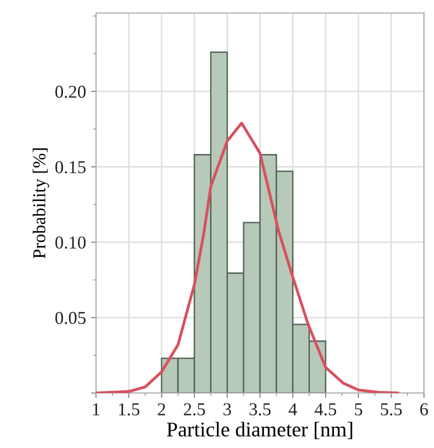 This screenshot has height=448, width=434. Describe the element at coordinates (228, 409) in the screenshot. I see `x-tick-label: 3` at that location.